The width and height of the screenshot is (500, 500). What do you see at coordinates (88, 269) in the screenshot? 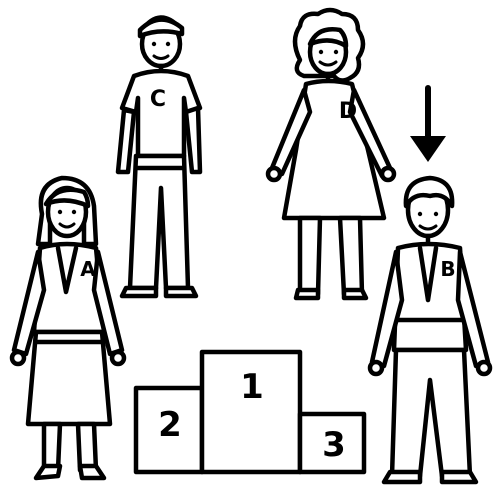
I see `person-a-label: A` at bounding box center [88, 269].